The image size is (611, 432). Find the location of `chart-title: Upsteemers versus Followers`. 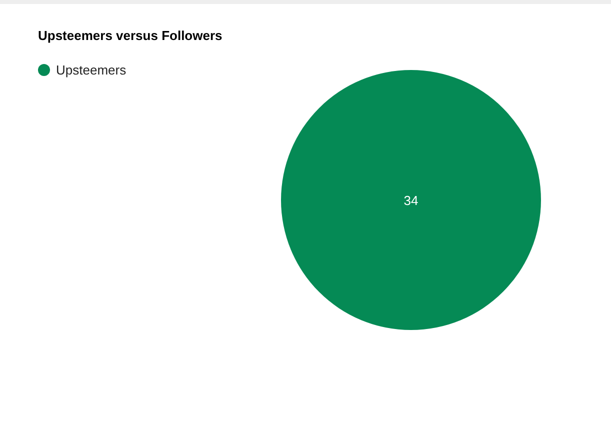

chart-title: Upsteemers versus Followers is located at coordinates (130, 35).